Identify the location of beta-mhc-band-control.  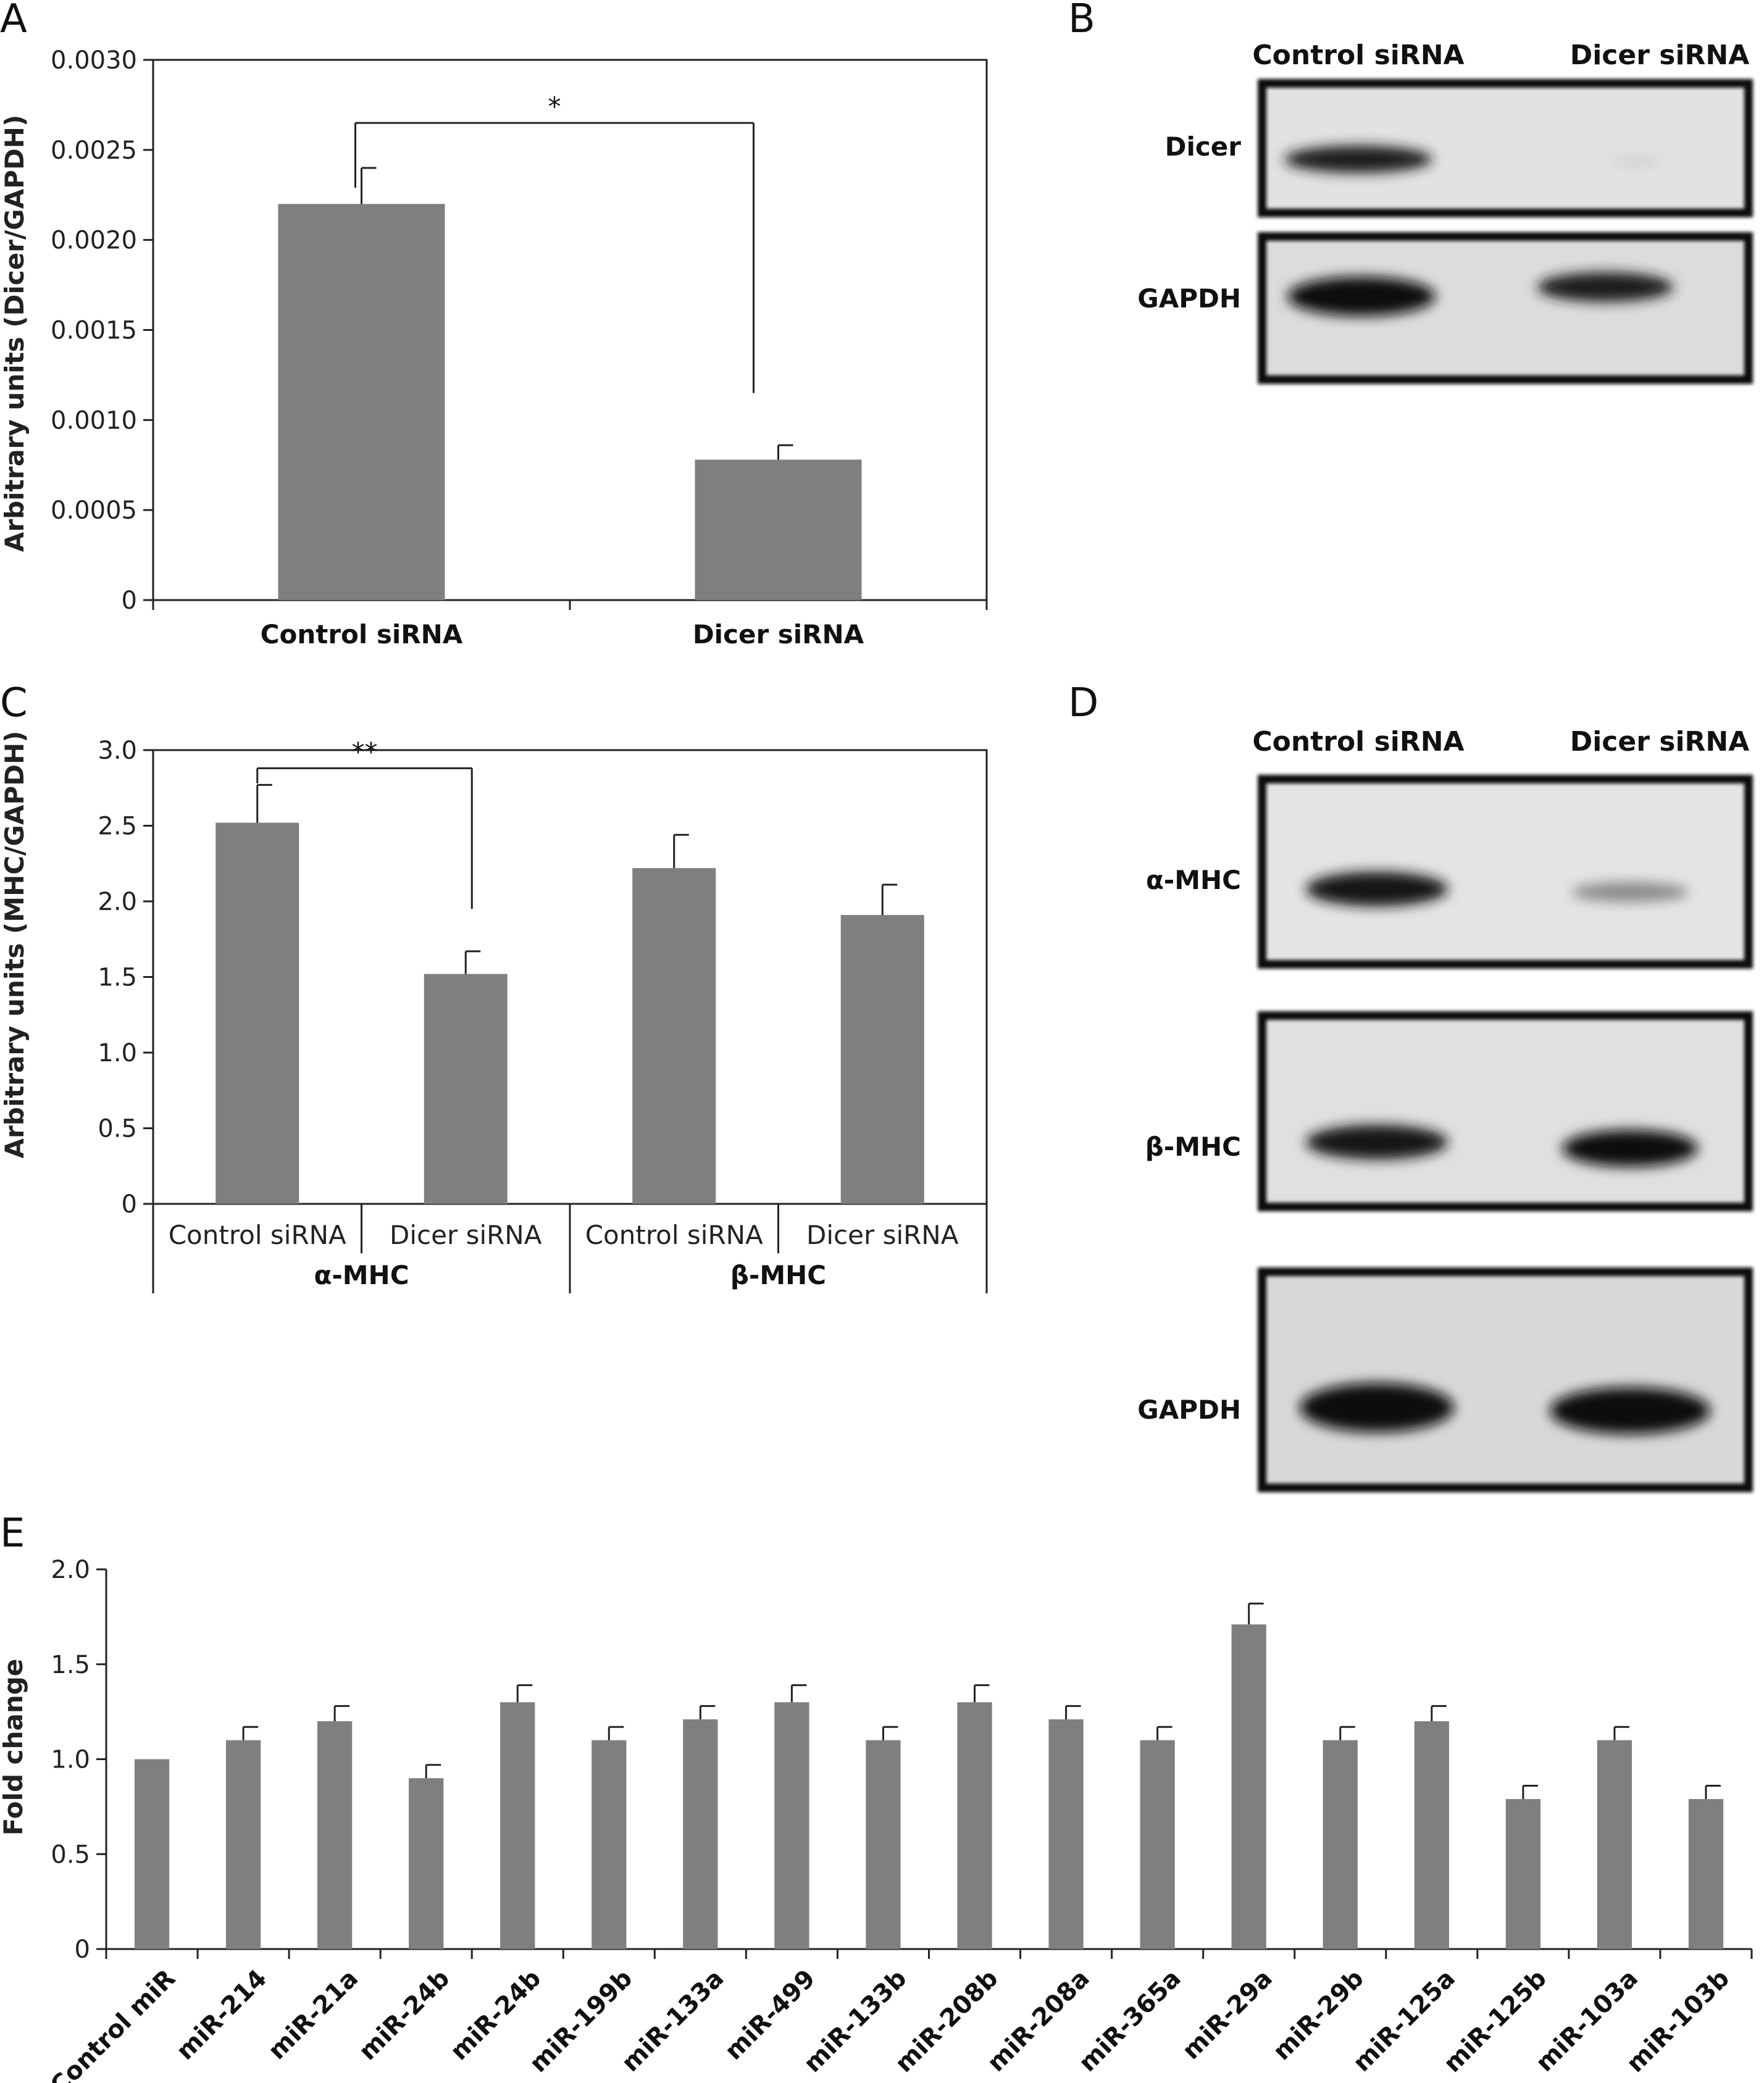
(1377, 1142).